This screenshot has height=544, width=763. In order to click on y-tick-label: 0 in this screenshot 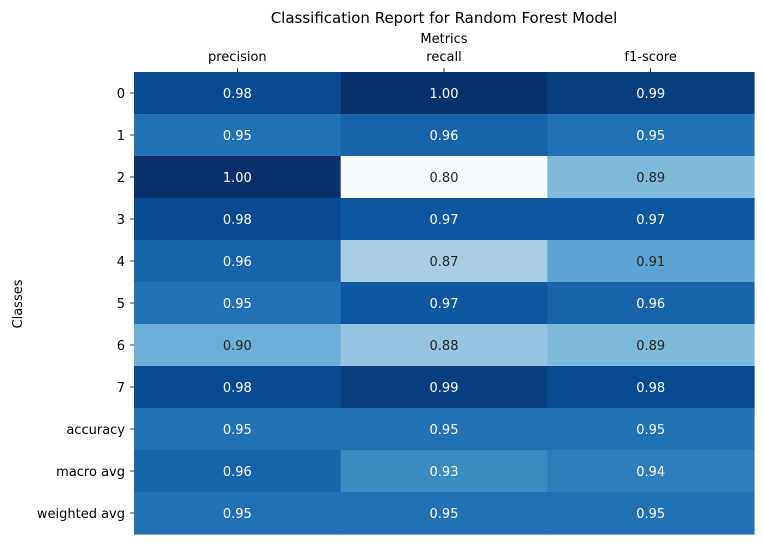, I will do `click(121, 94)`.